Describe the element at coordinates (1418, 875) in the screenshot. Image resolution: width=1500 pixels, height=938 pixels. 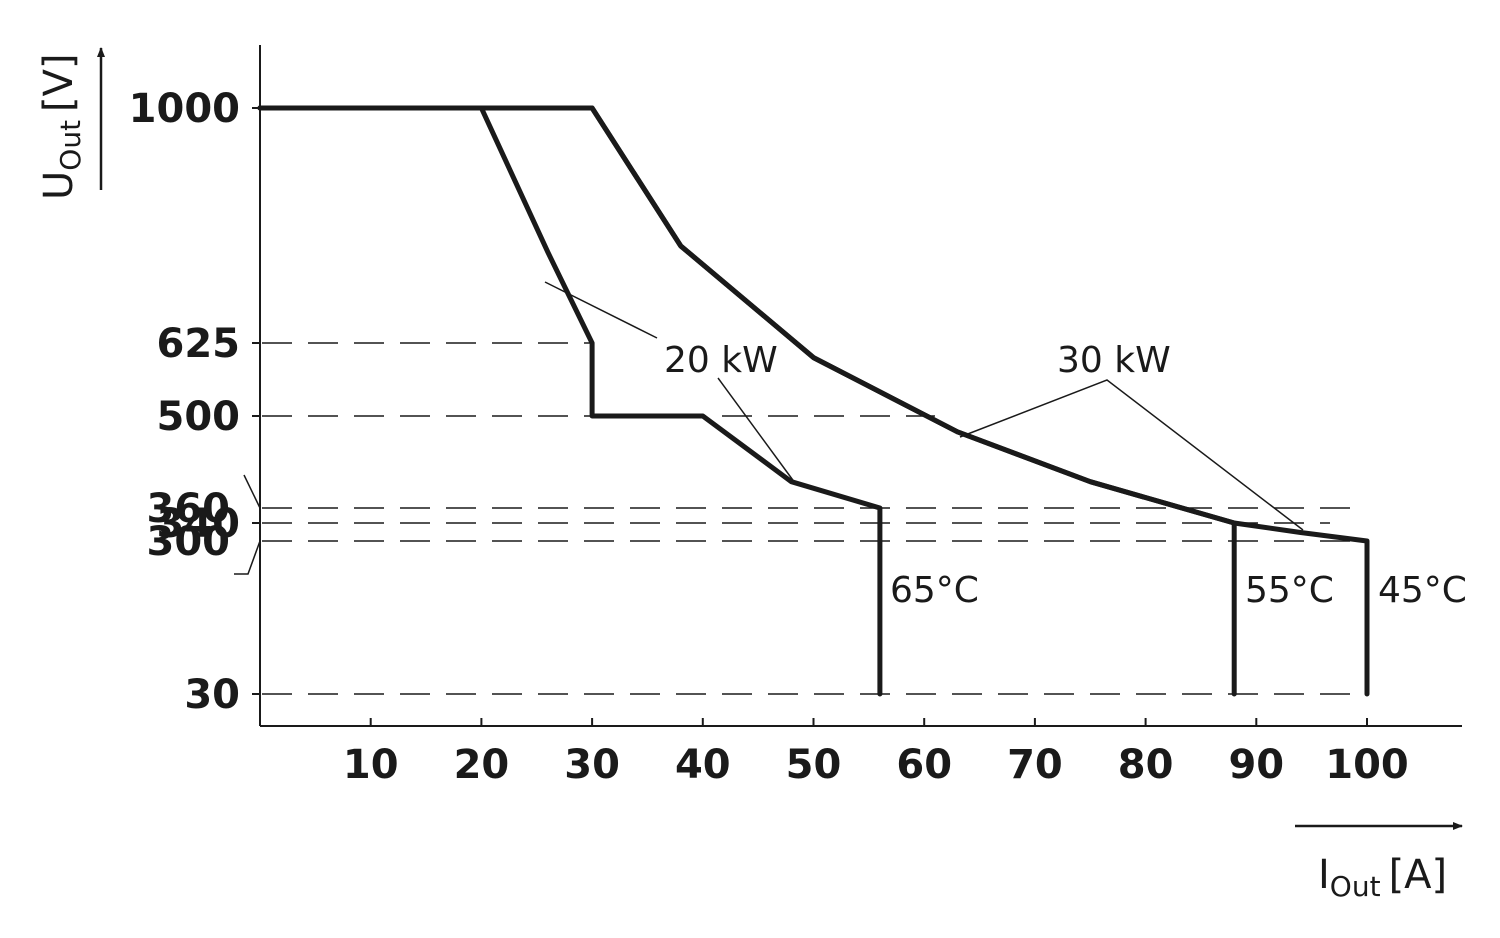
I see `x-axis-label-unit: [A]` at that location.